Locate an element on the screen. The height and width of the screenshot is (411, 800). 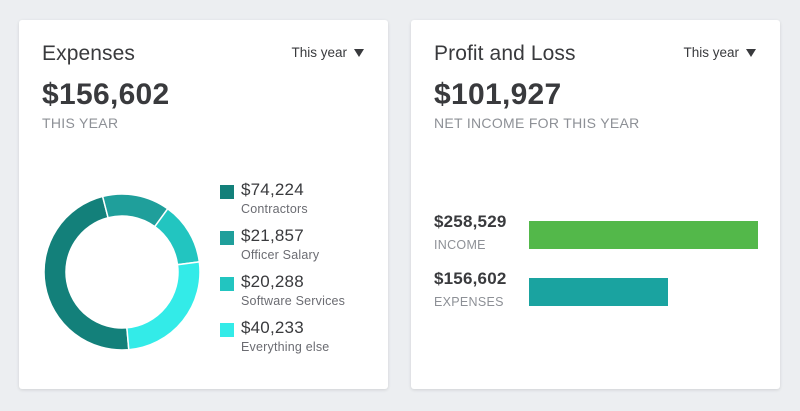
legend-amount: $40,233 is located at coordinates (272, 327).